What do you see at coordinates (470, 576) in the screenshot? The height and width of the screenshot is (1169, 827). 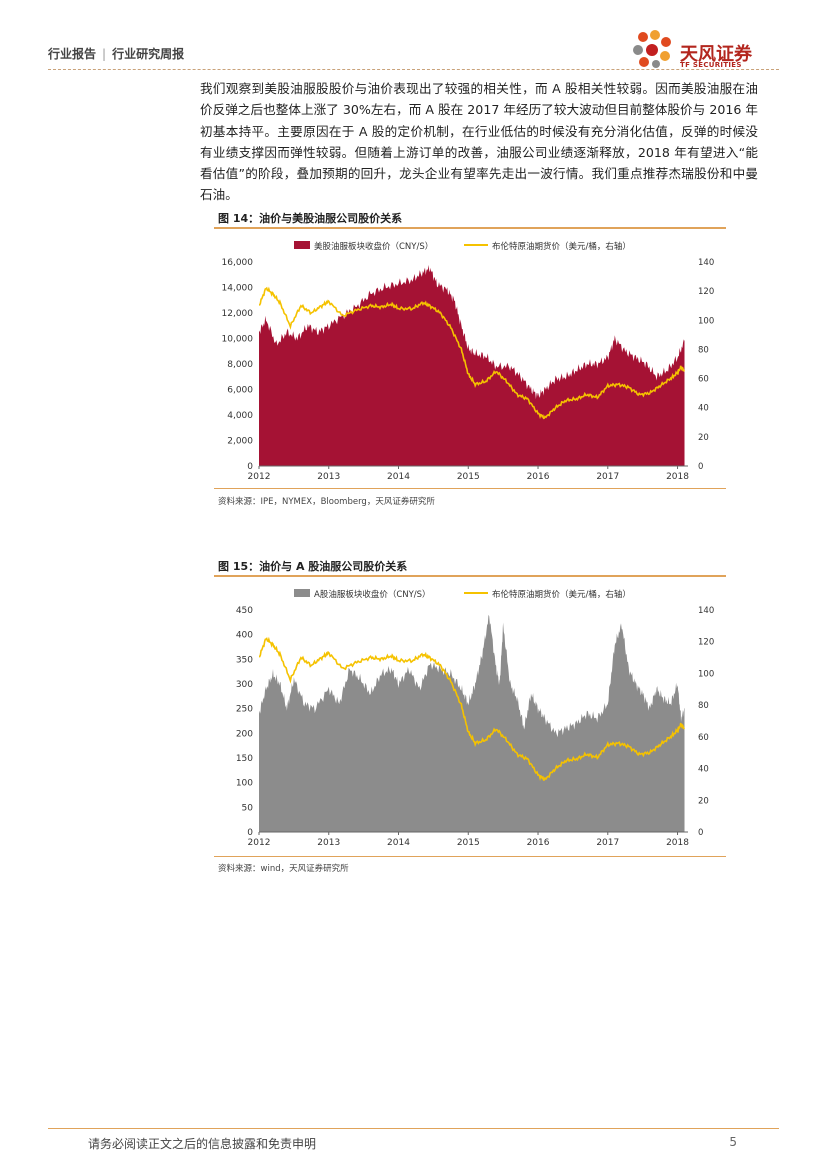 I see `figure-15-top-rule` at bounding box center [470, 576].